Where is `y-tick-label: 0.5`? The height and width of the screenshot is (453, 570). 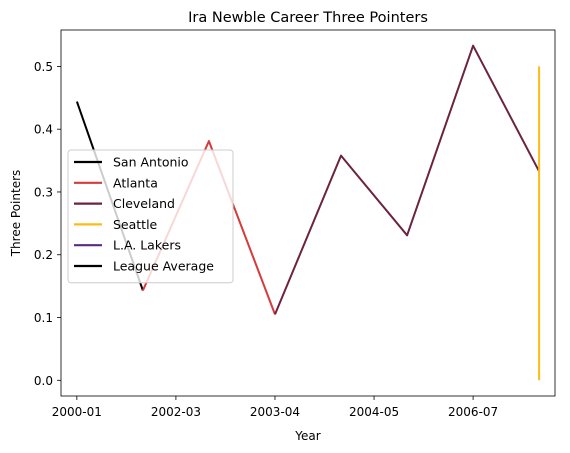
y-tick-label: 0.5 is located at coordinates (43, 67).